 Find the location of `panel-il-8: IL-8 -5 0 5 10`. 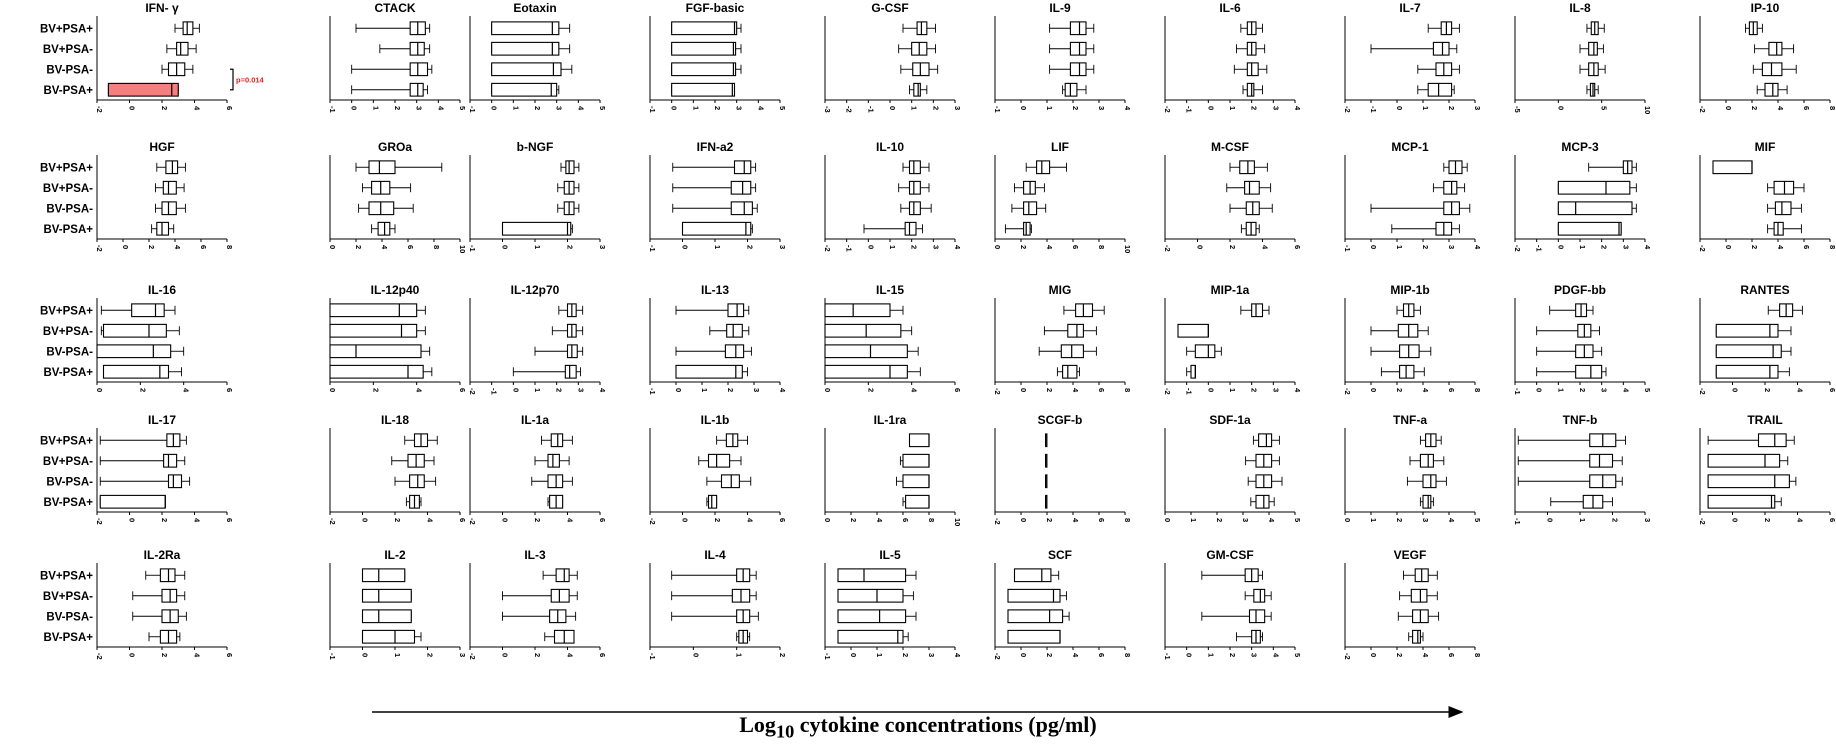

panel-il-8: IL-8 -5 0 5 10 is located at coordinates (1582, 57).